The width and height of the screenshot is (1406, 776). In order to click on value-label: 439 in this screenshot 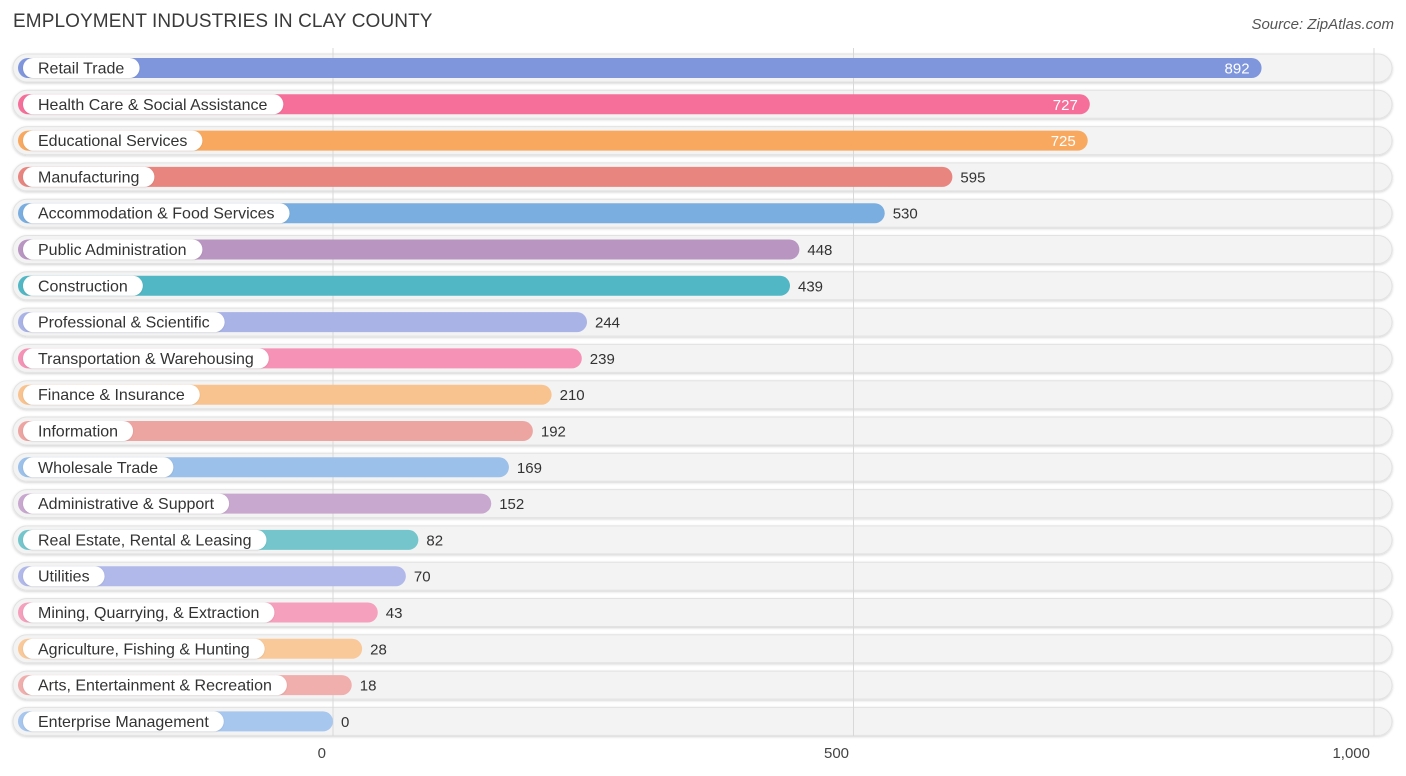, I will do `click(810, 286)`.